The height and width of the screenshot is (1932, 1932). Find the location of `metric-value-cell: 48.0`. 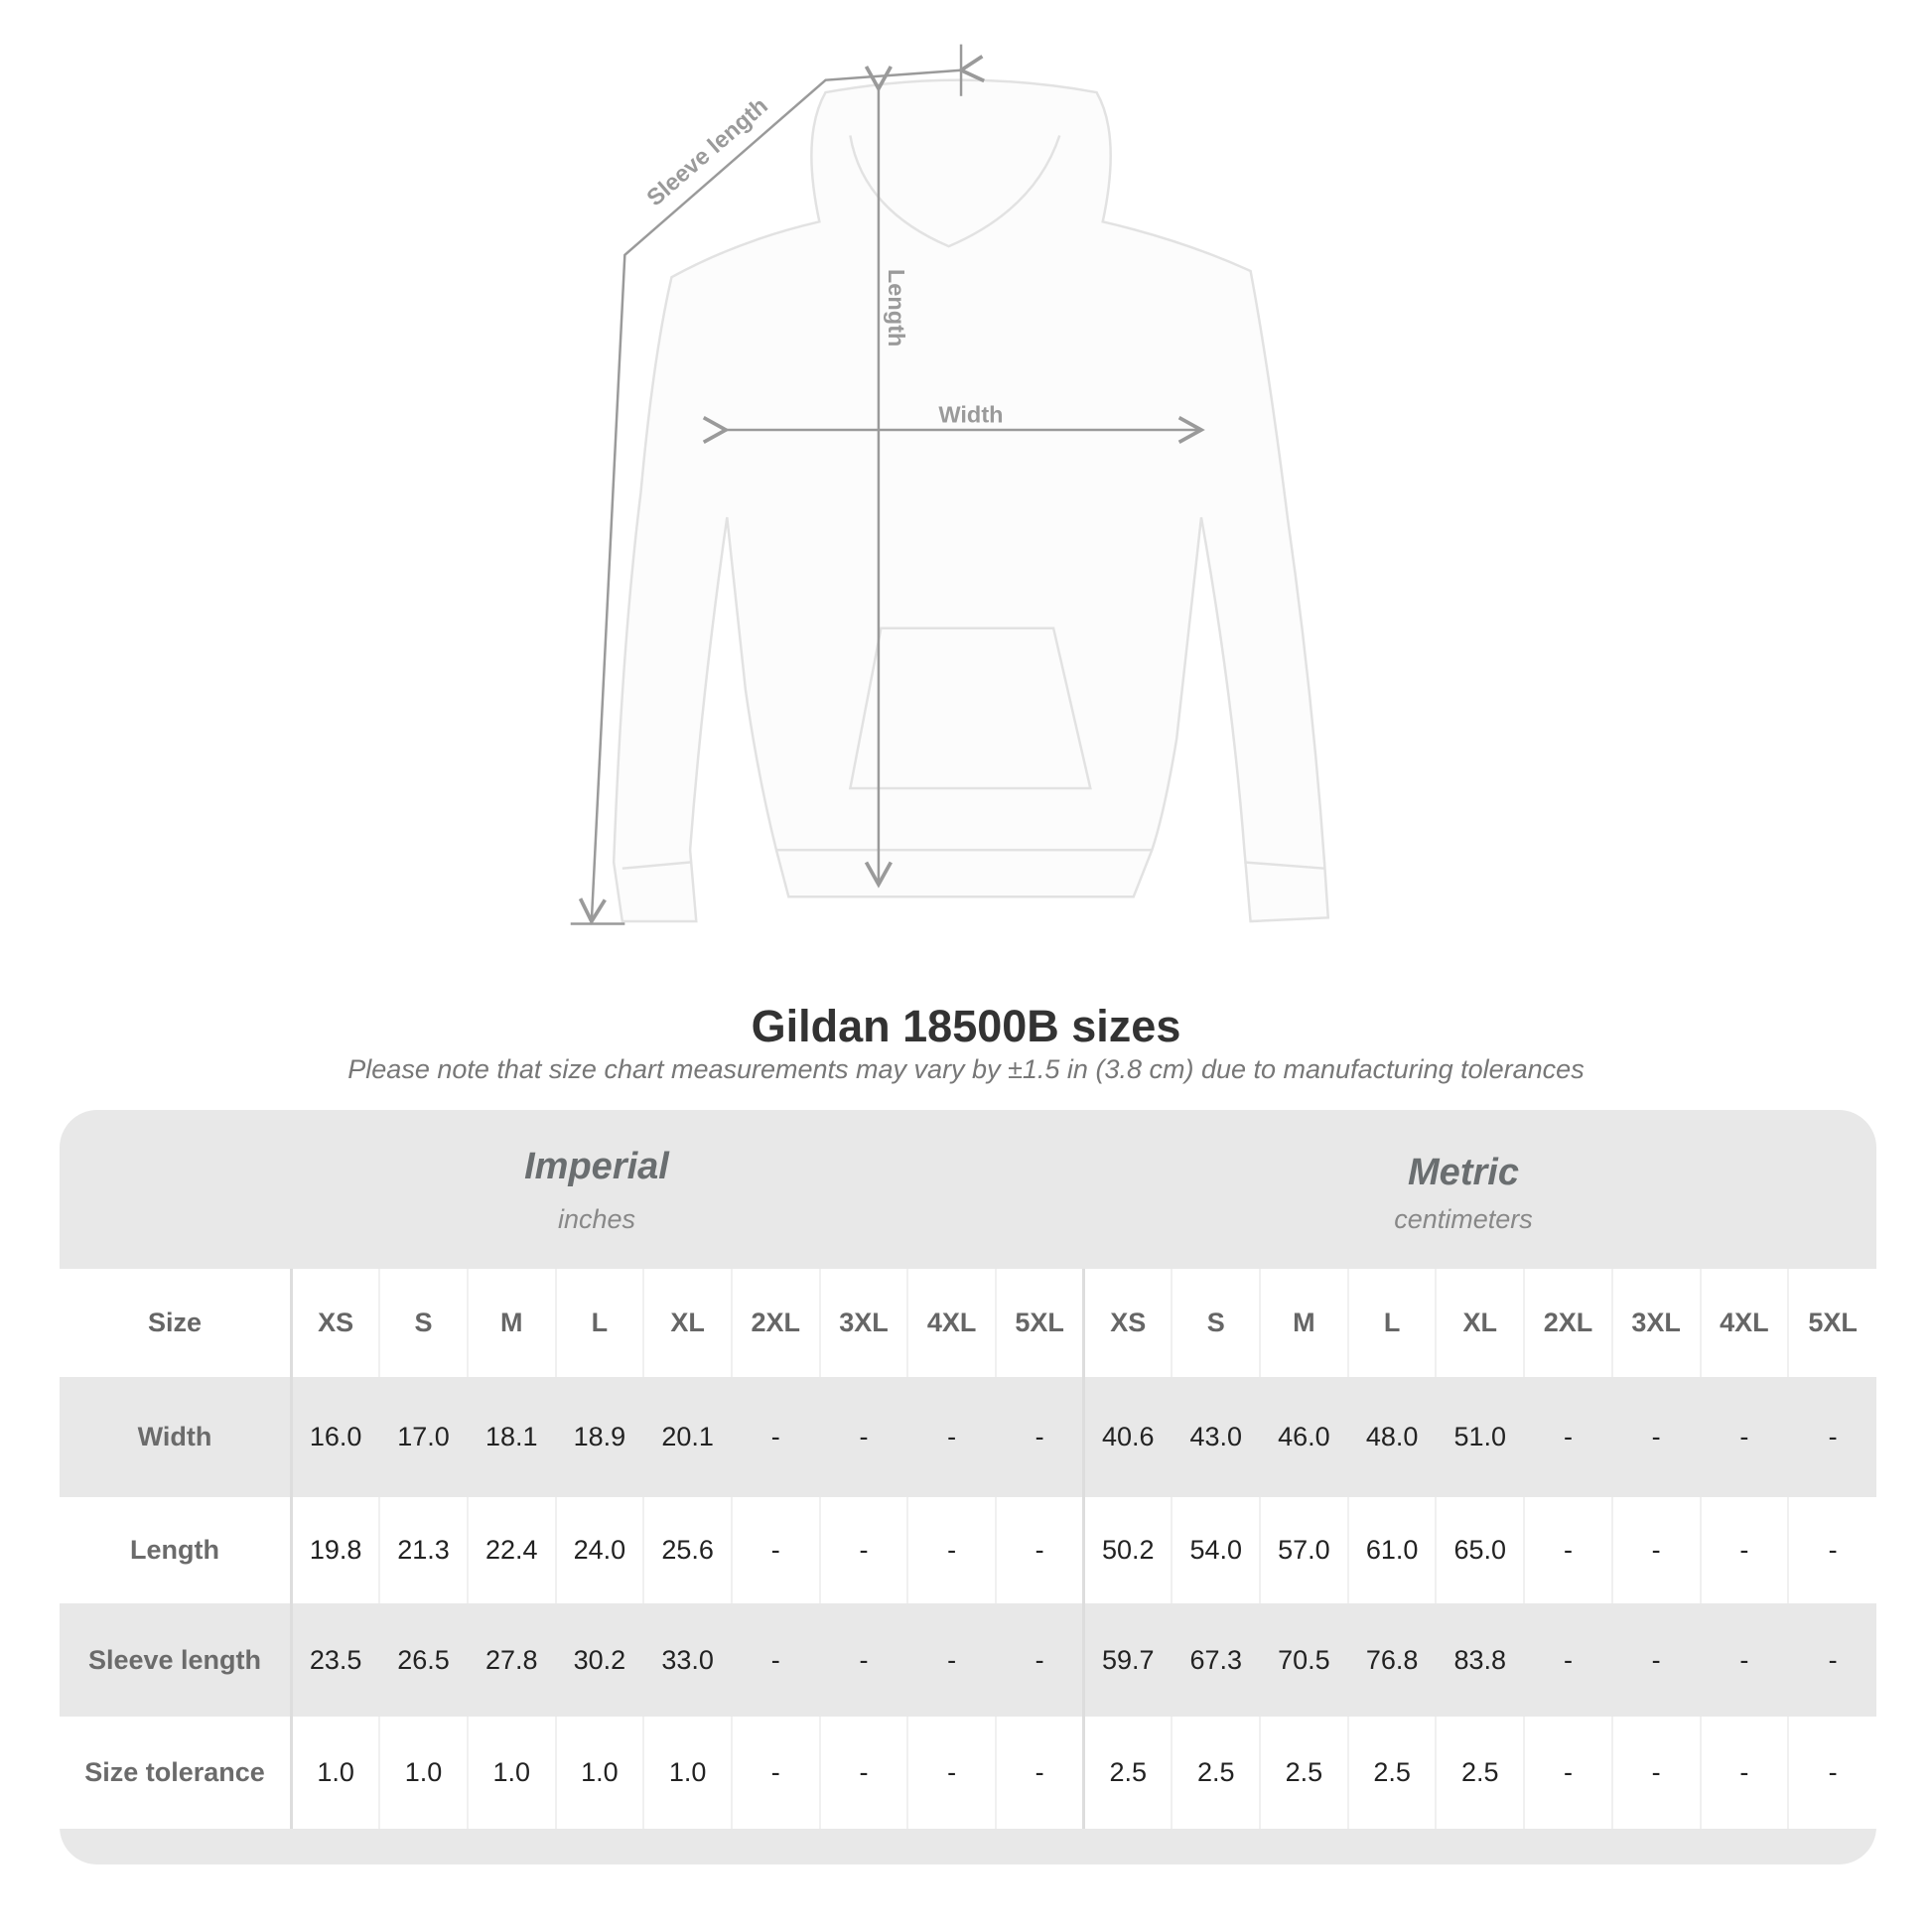

metric-value-cell: 48.0 is located at coordinates (1392, 1437).